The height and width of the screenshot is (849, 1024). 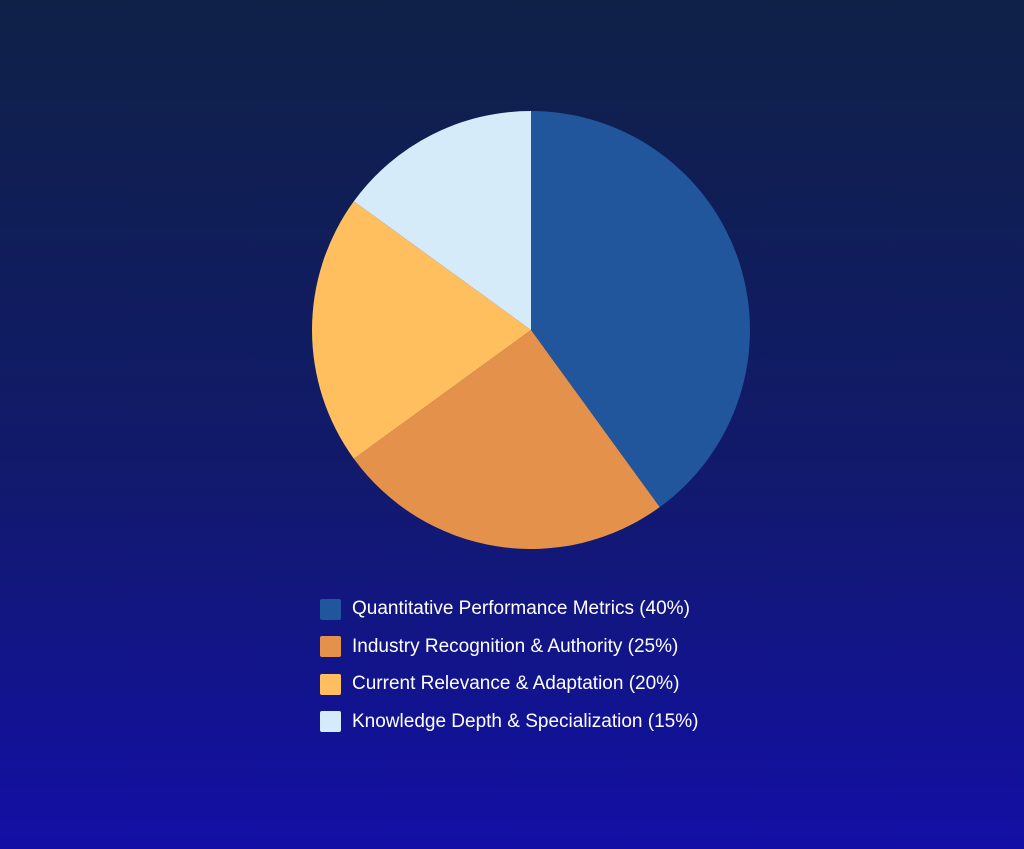 I want to click on legend-item-knowledge-depth-specialization: Knowledge Depth & Specialization (15%), so click(x=509, y=722).